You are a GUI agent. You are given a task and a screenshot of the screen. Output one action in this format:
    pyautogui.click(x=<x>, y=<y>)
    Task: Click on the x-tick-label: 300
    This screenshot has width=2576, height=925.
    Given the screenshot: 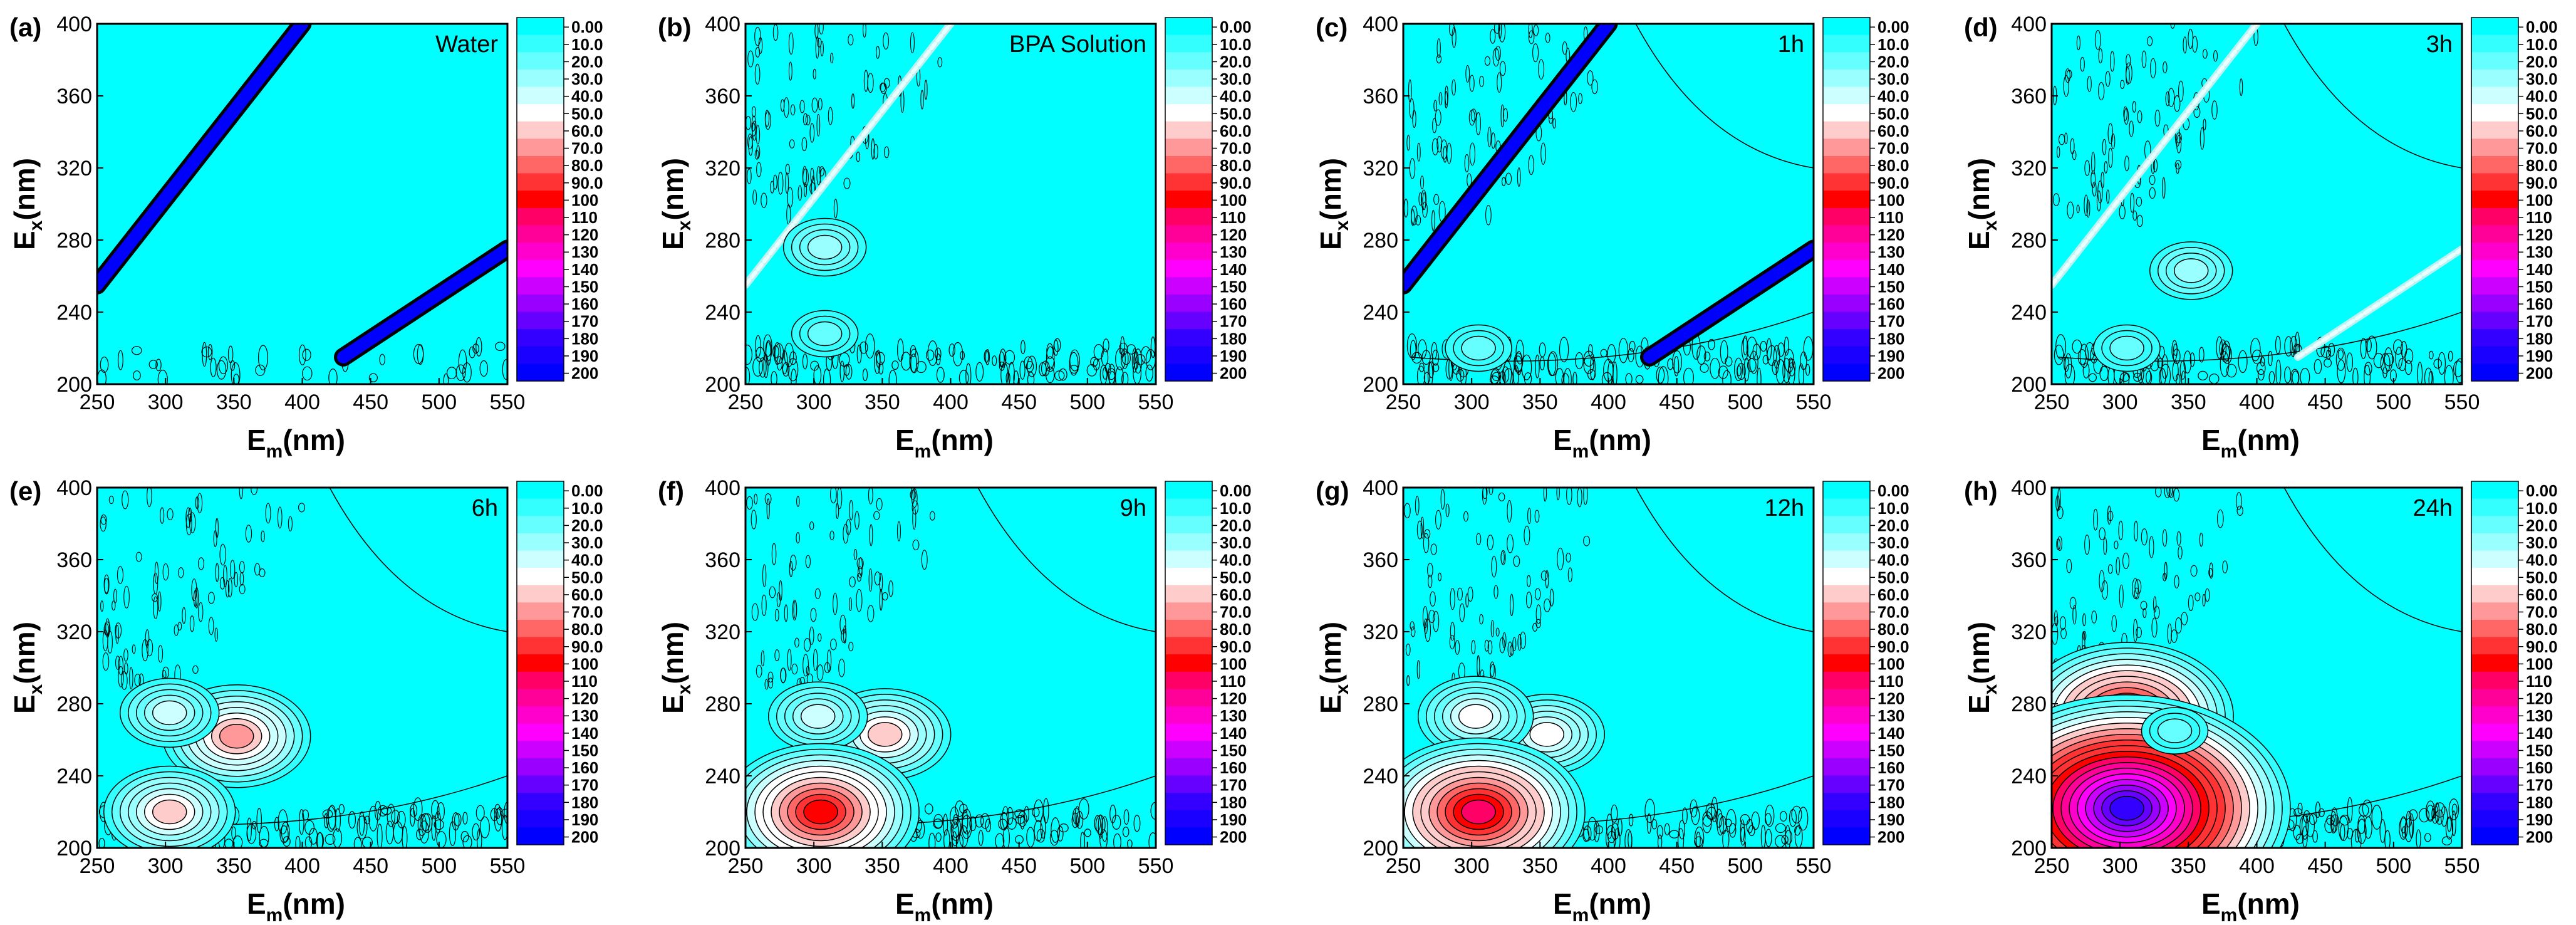 What is the action you would take?
    pyautogui.click(x=2120, y=402)
    